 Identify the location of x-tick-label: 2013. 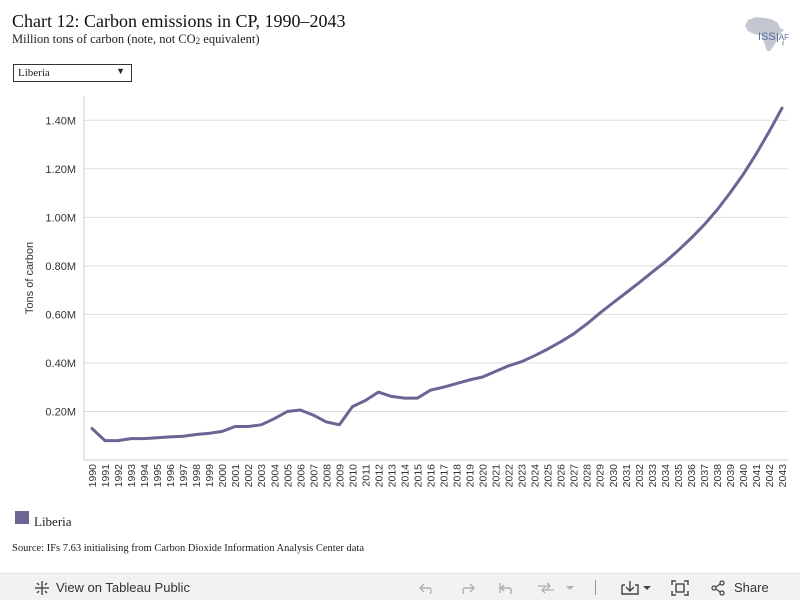
(392, 476).